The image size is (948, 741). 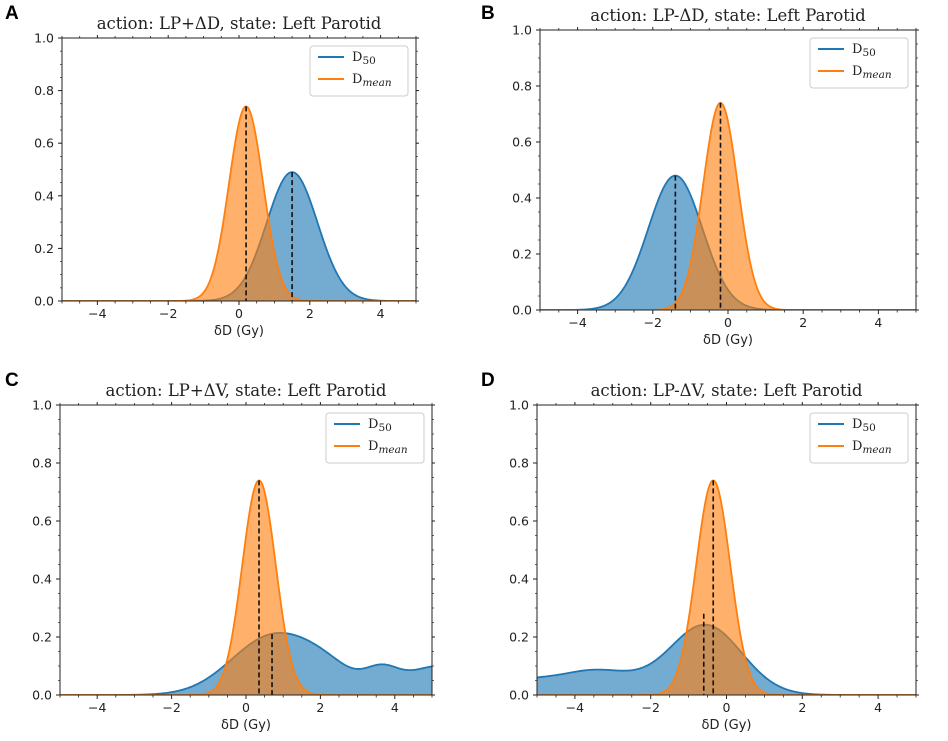 I want to click on chart-title: action: LP-ΔD, state: Left Parotid, so click(x=728, y=15).